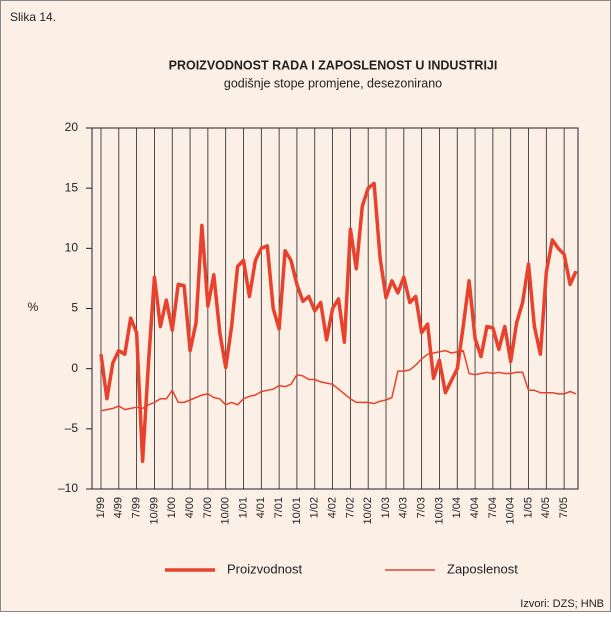 This screenshot has width=611, height=617. Describe the element at coordinates (137, 507) in the screenshot. I see `x-tick-label: 7/99` at that location.